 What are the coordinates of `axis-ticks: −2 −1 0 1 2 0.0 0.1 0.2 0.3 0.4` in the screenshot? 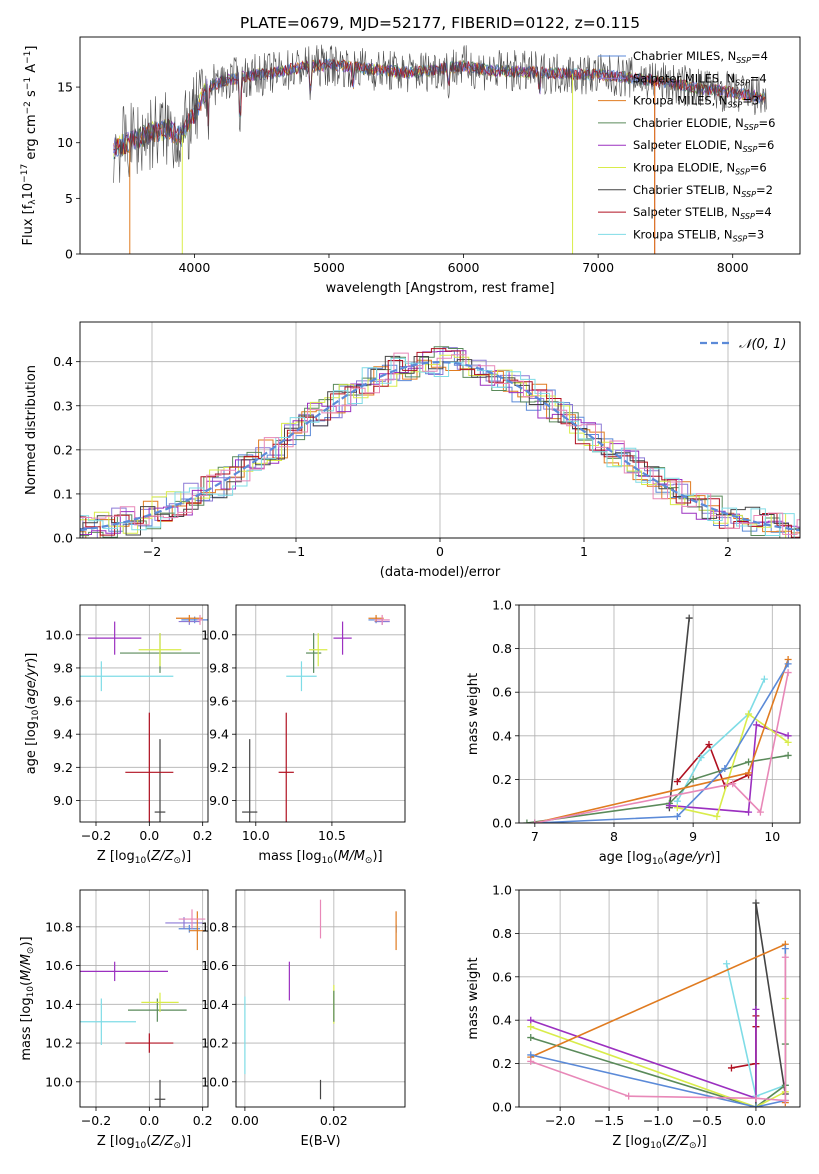 It's located at (392, 456).